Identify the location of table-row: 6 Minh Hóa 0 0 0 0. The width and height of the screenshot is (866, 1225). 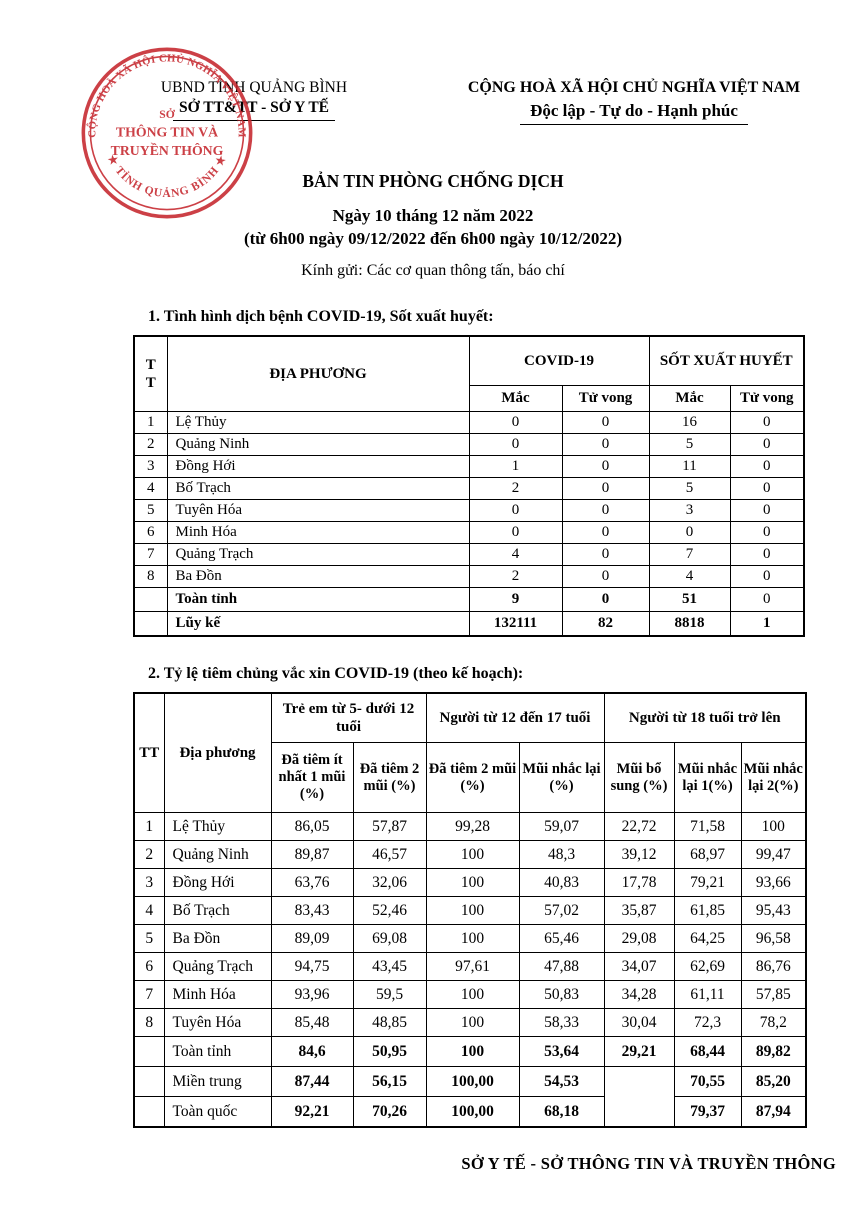
(469, 533).